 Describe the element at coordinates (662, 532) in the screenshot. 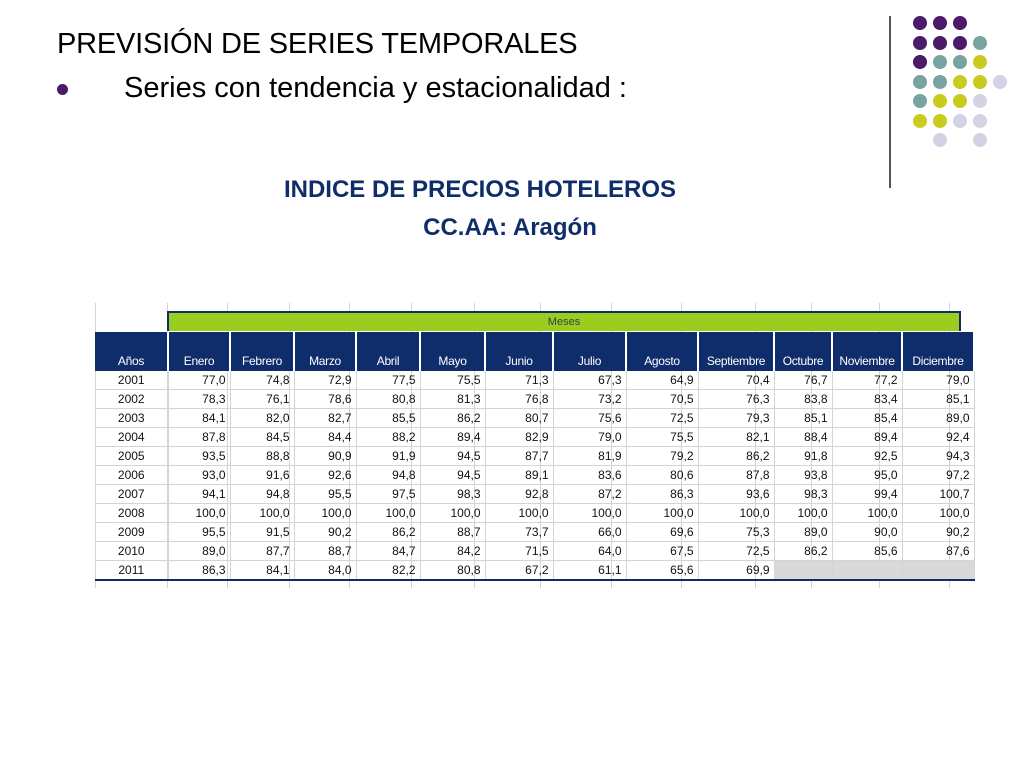

I see `value-cell: 69,6` at that location.